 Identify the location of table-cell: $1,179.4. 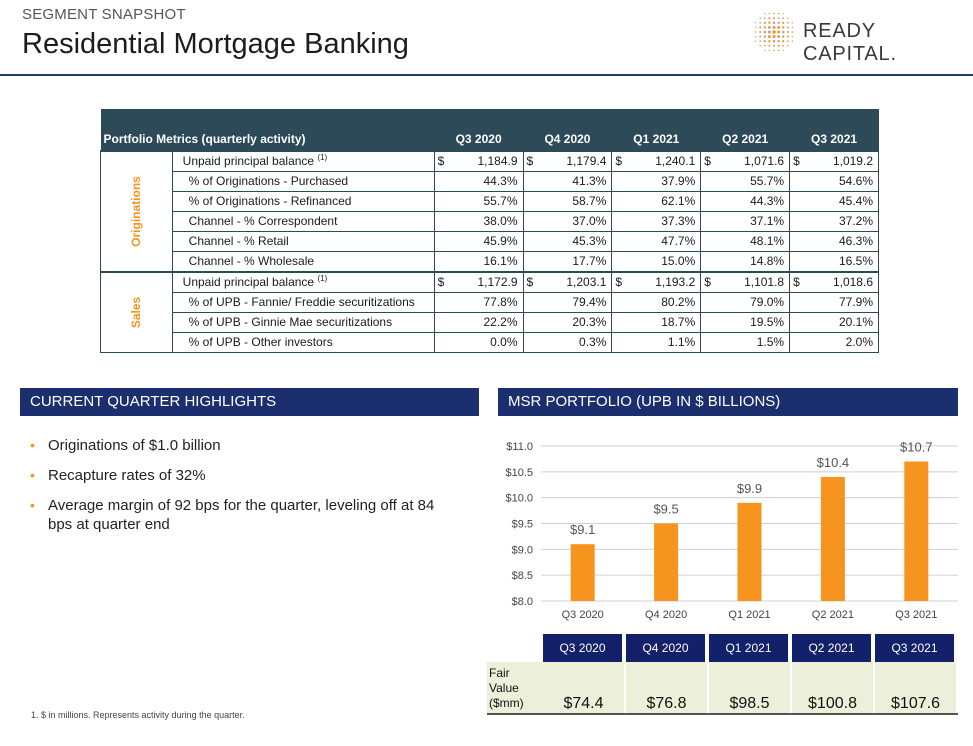
(567, 161).